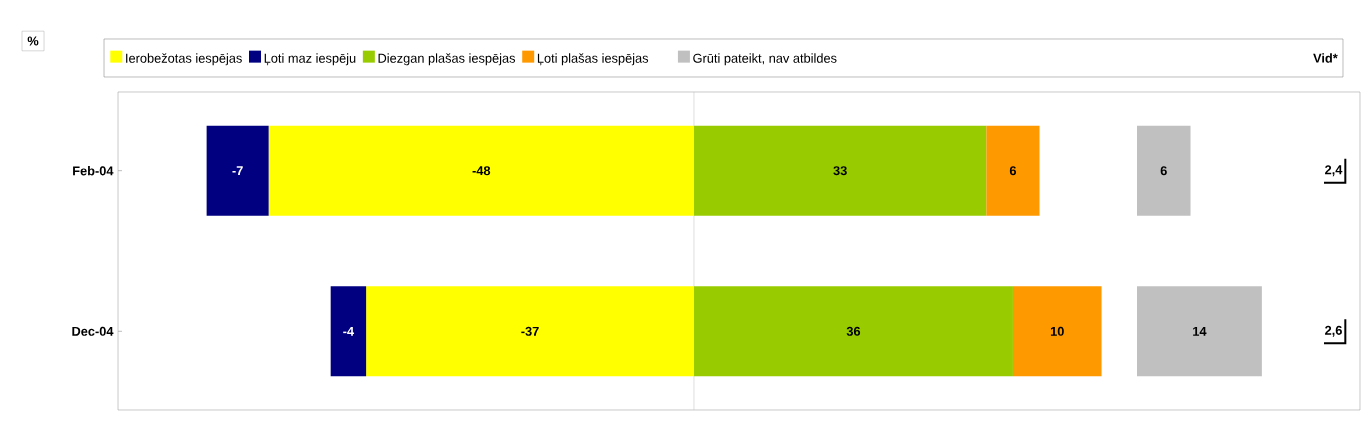 This screenshot has height=435, width=1367. I want to click on data-label: 33, so click(840, 171).